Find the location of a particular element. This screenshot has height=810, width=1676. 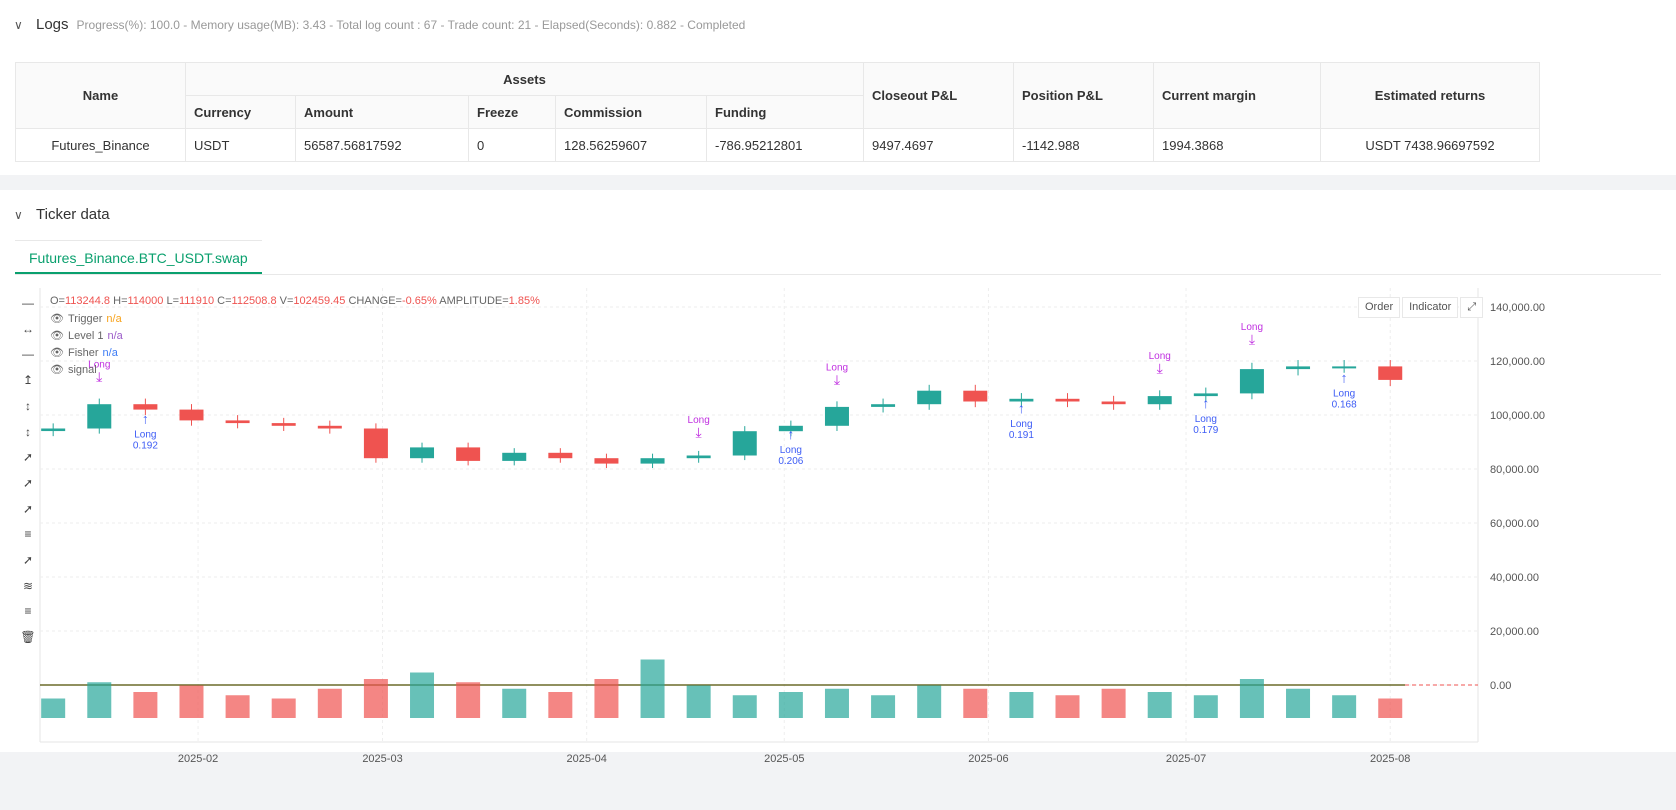

ticker-header: ∨ Ticker data is located at coordinates (62, 214).